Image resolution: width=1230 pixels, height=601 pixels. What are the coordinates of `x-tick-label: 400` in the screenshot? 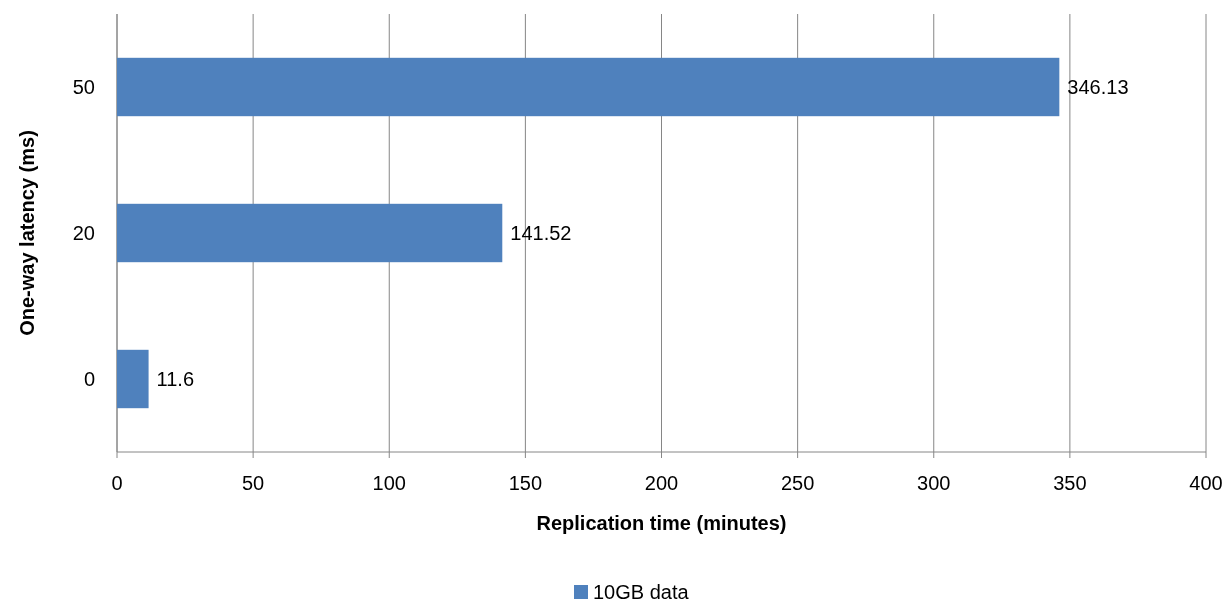 It's located at (1206, 483).